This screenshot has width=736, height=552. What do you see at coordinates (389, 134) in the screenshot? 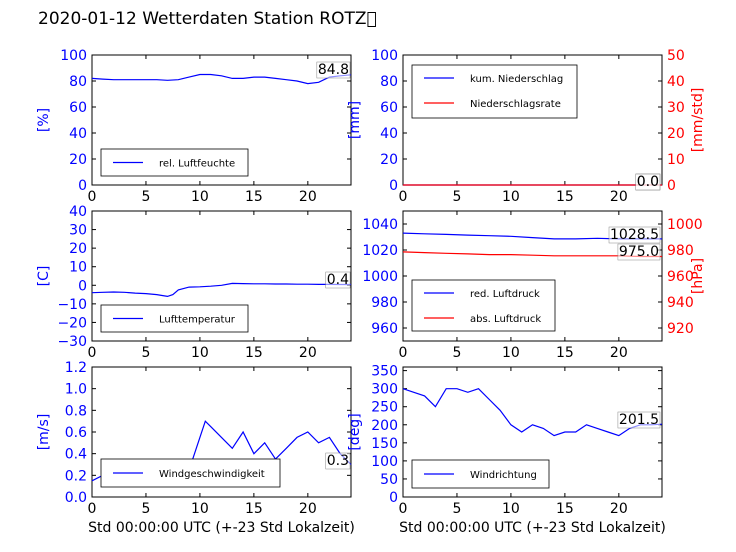
I see `top-right-y-tick-label: 40` at bounding box center [389, 134].